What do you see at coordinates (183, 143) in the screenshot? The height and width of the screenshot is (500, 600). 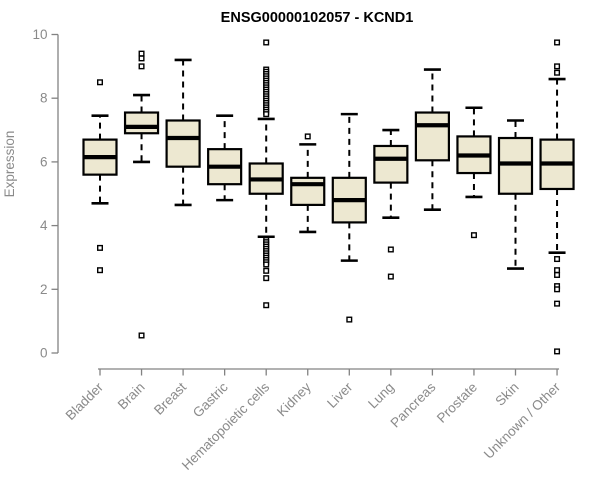 I see `box-breast` at bounding box center [183, 143].